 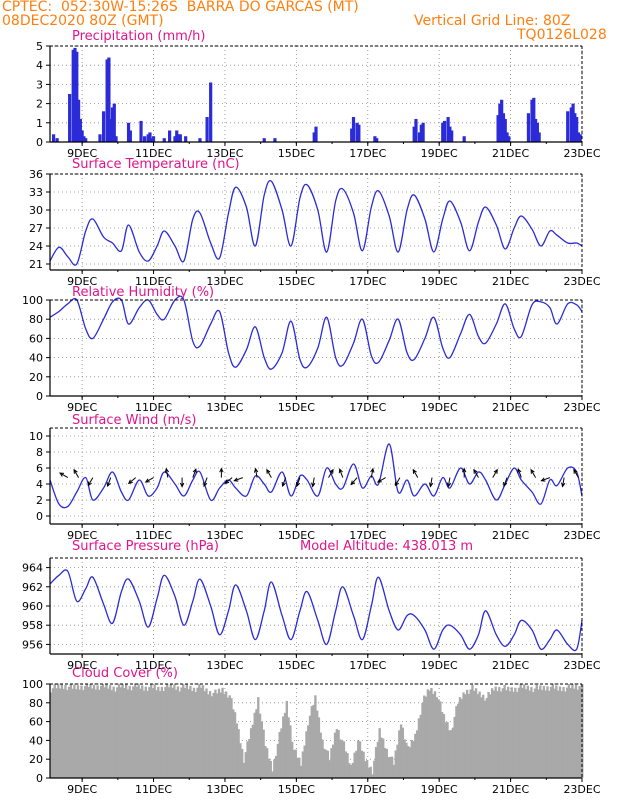 I want to click on y-tick-label: 3, so click(x=39, y=84).